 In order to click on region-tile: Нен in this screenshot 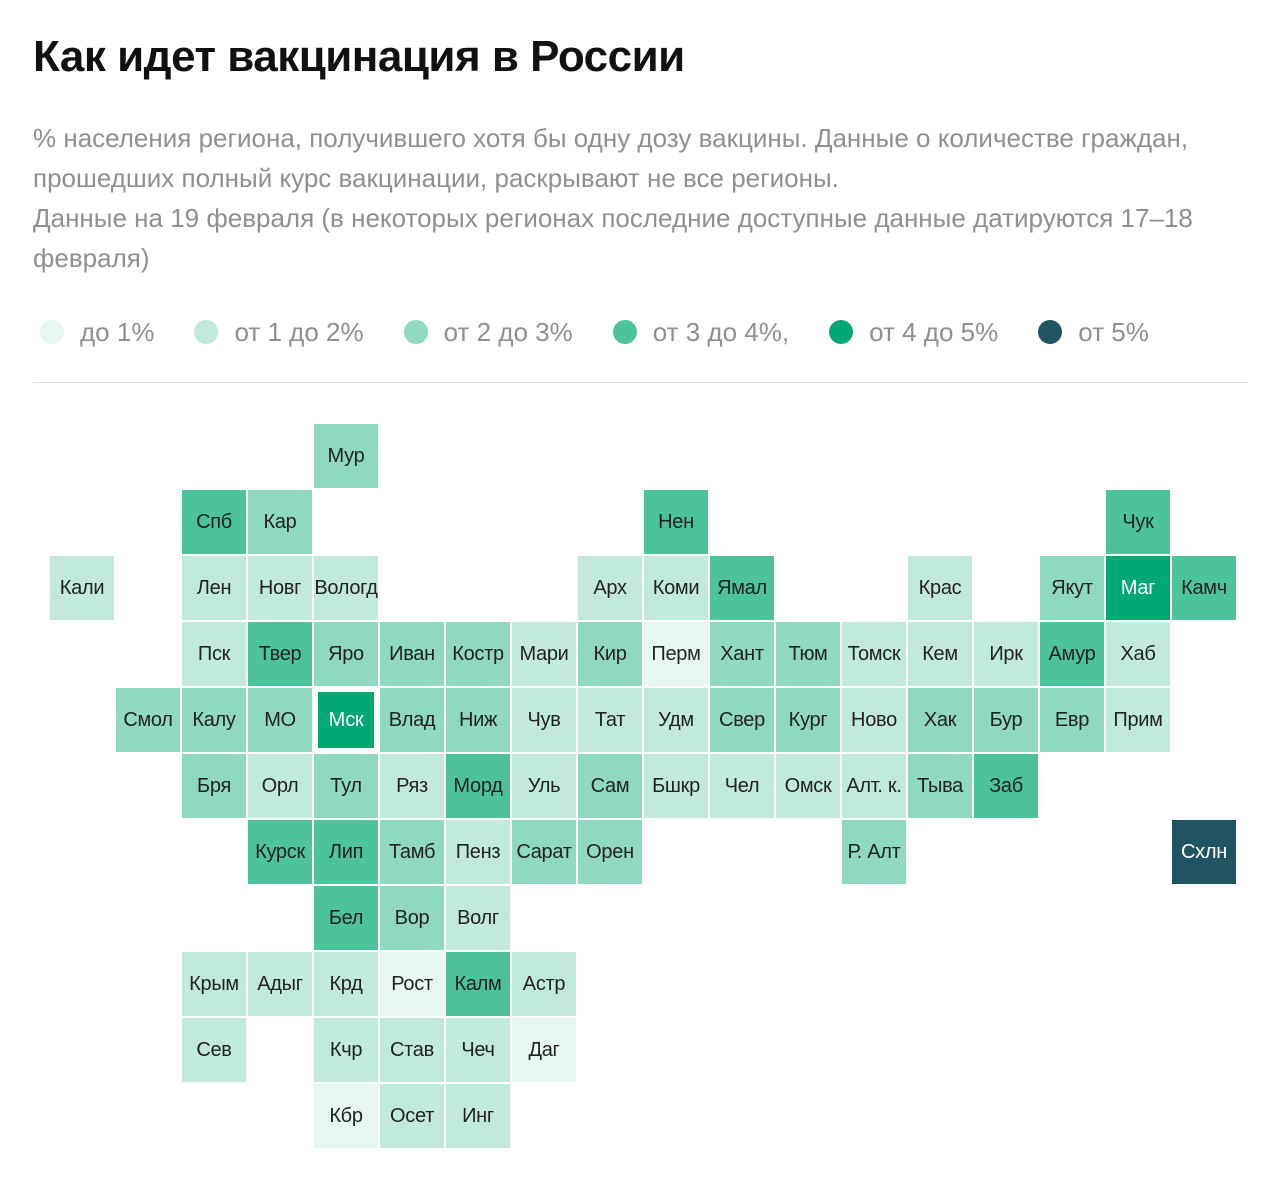, I will do `click(676, 522)`.